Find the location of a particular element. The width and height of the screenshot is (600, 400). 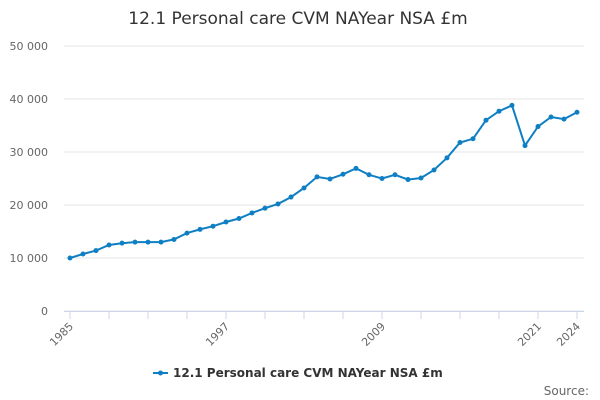

legend-label: 12.1 Personal care CVM NAYear NSA £m is located at coordinates (308, 373).